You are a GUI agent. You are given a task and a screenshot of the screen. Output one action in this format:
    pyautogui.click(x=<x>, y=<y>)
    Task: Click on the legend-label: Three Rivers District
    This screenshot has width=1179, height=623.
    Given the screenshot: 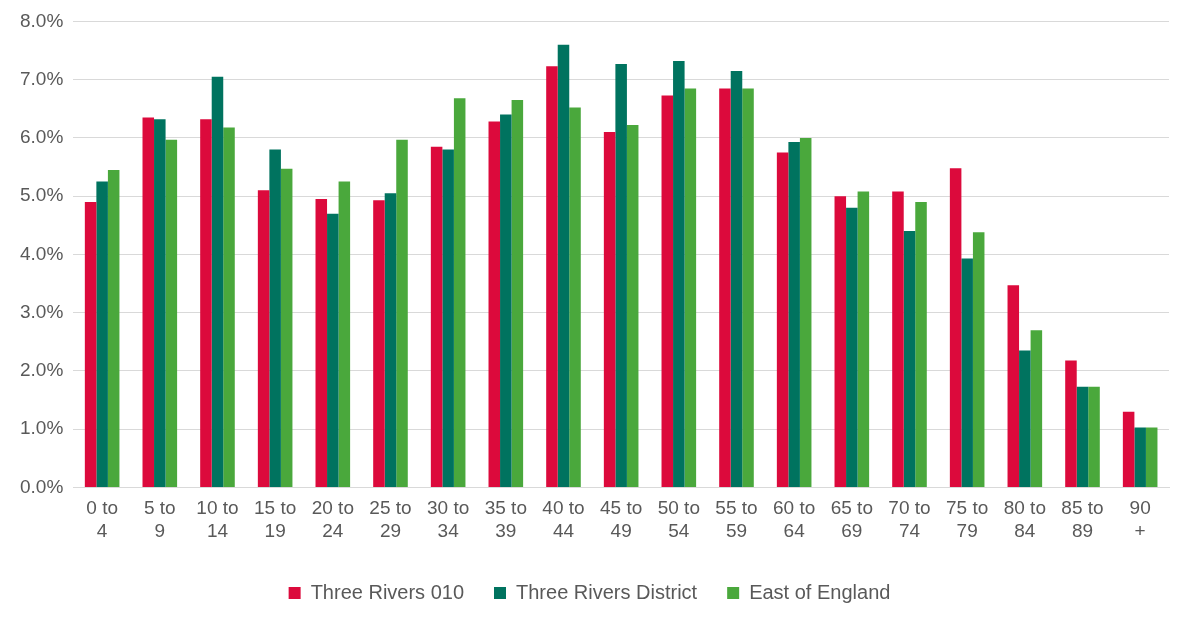 What is the action you would take?
    pyautogui.click(x=607, y=591)
    